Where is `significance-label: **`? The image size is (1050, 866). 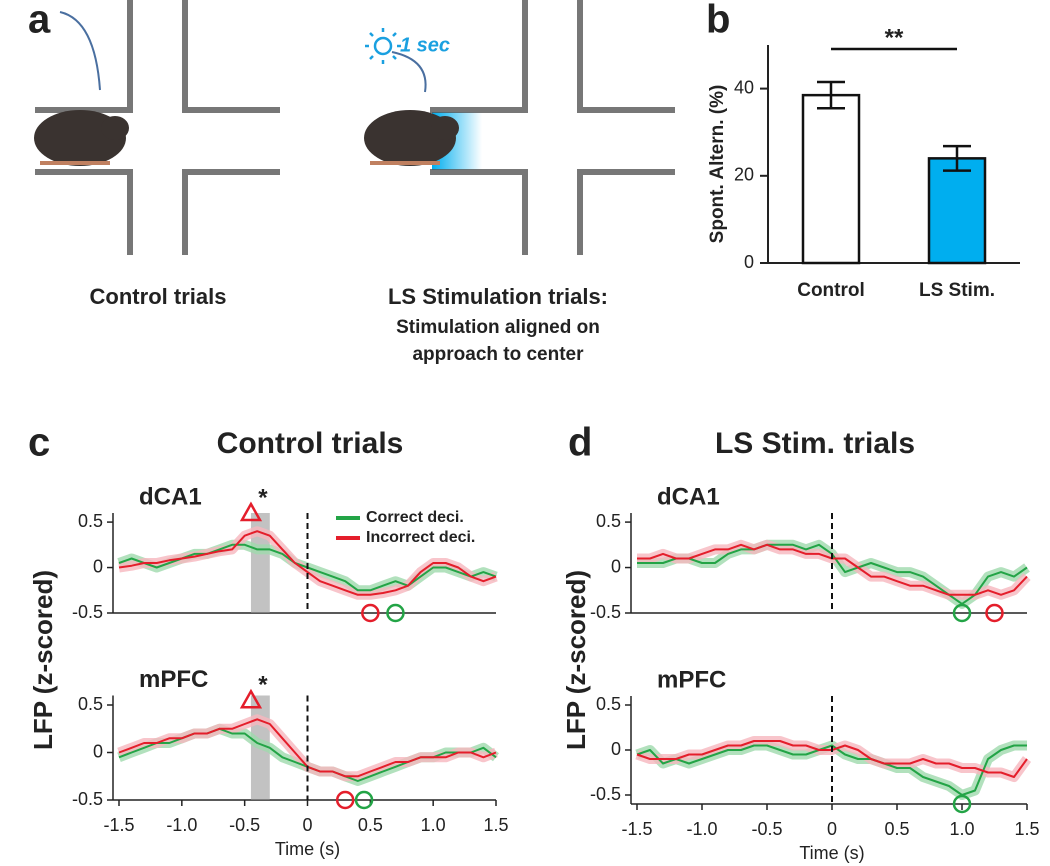 significance-label: ** is located at coordinates (894, 37).